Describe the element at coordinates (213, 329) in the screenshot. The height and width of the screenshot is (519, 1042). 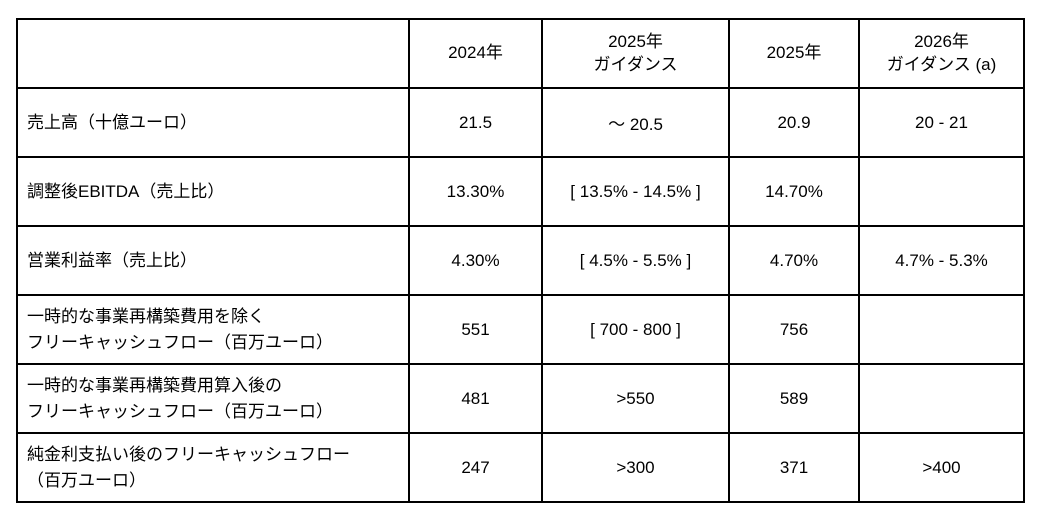
I see `row-label: 一時的な事業再構築費用を除く フリーキャッシュフロー（百万ユーロ）` at that location.